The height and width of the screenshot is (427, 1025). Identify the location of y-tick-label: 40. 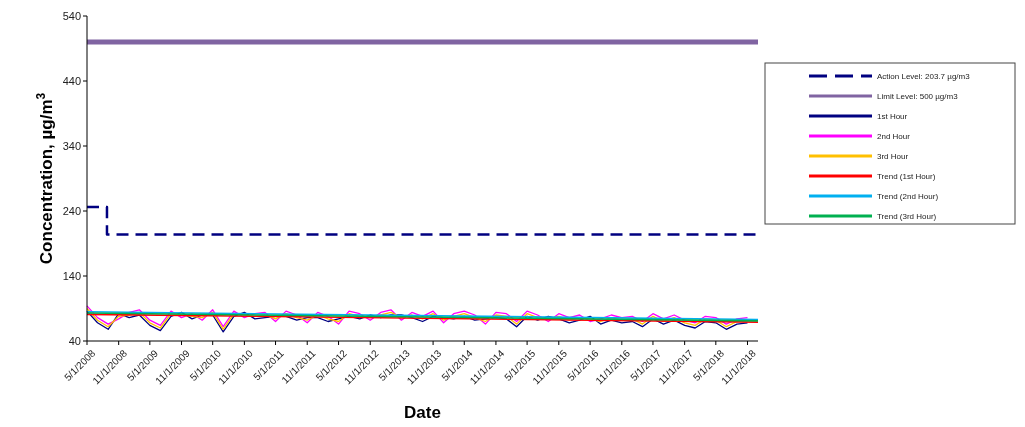
(74, 340).